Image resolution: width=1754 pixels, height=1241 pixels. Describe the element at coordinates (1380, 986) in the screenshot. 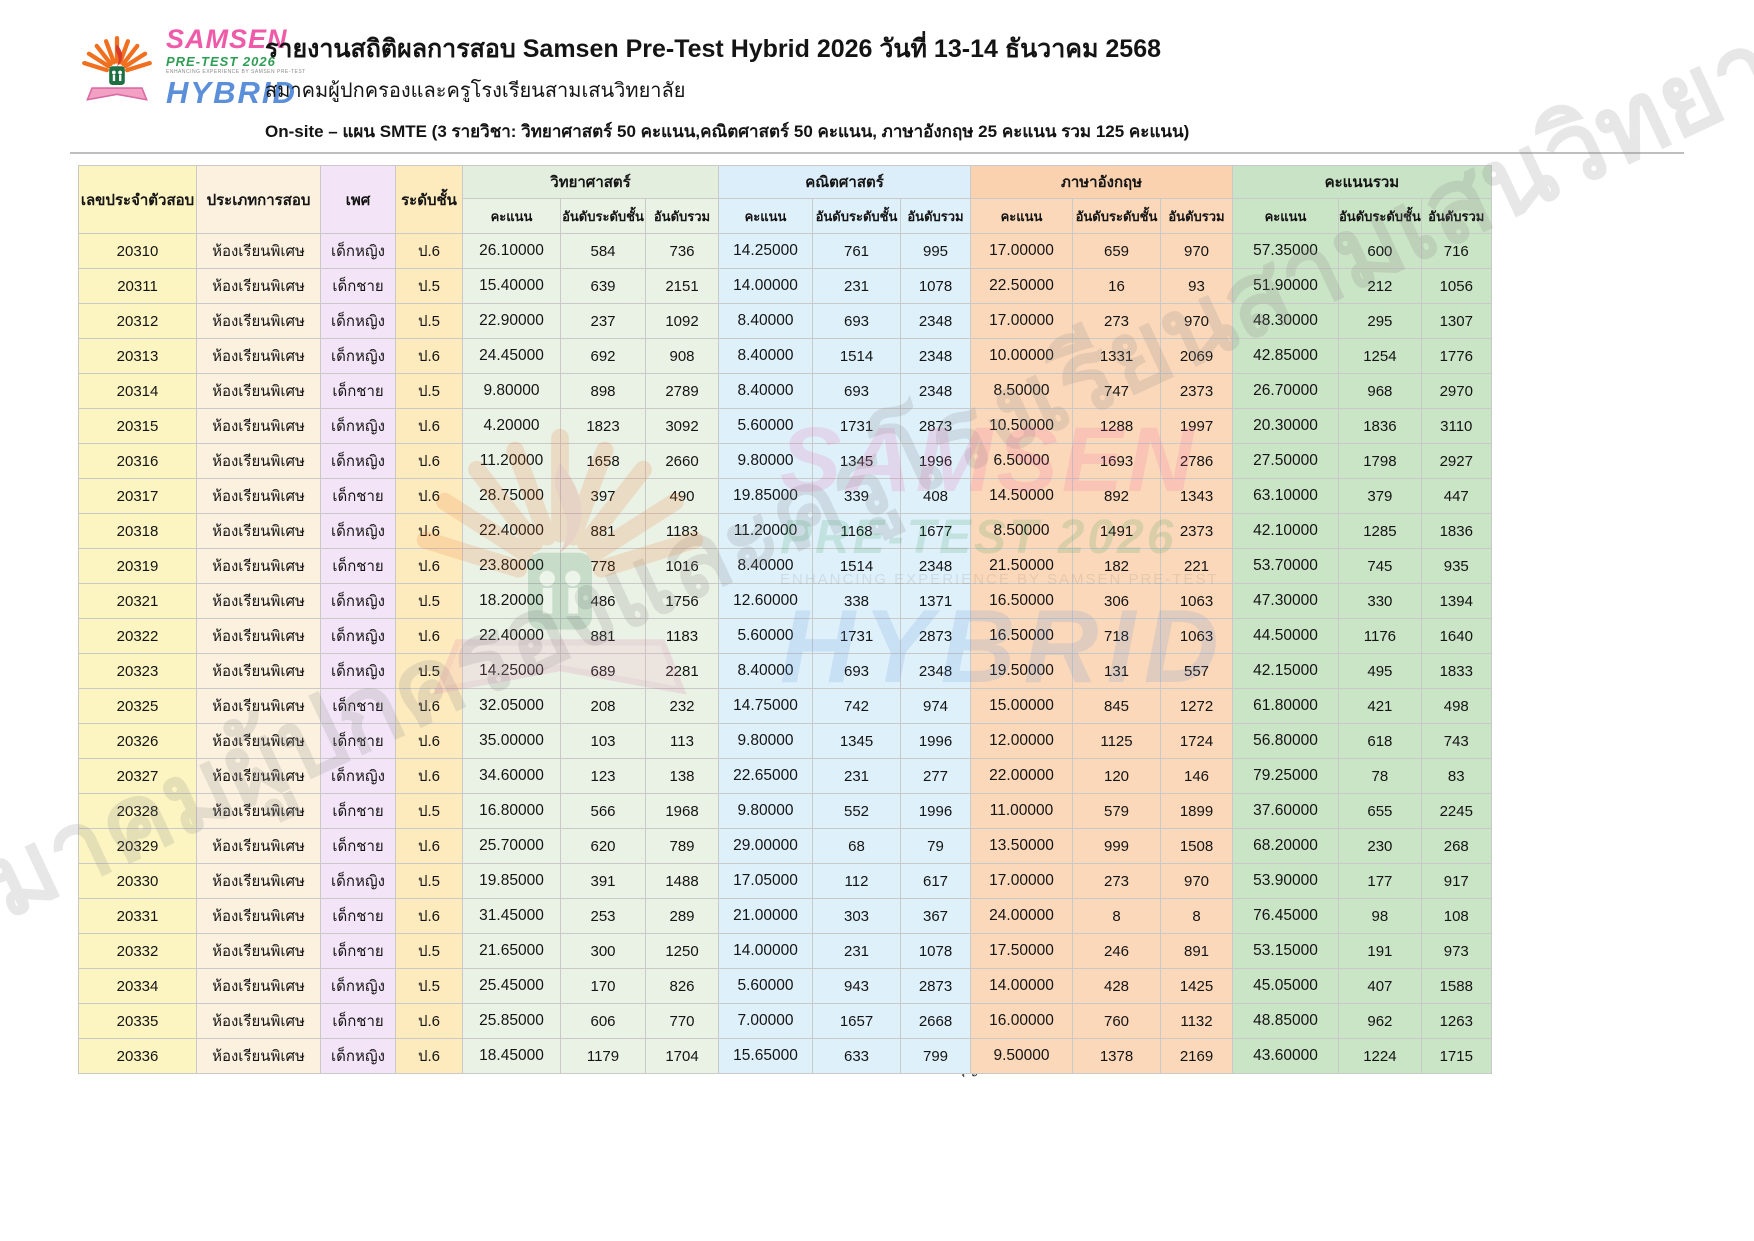

I see `cell-total-grade-rank: 407` at that location.